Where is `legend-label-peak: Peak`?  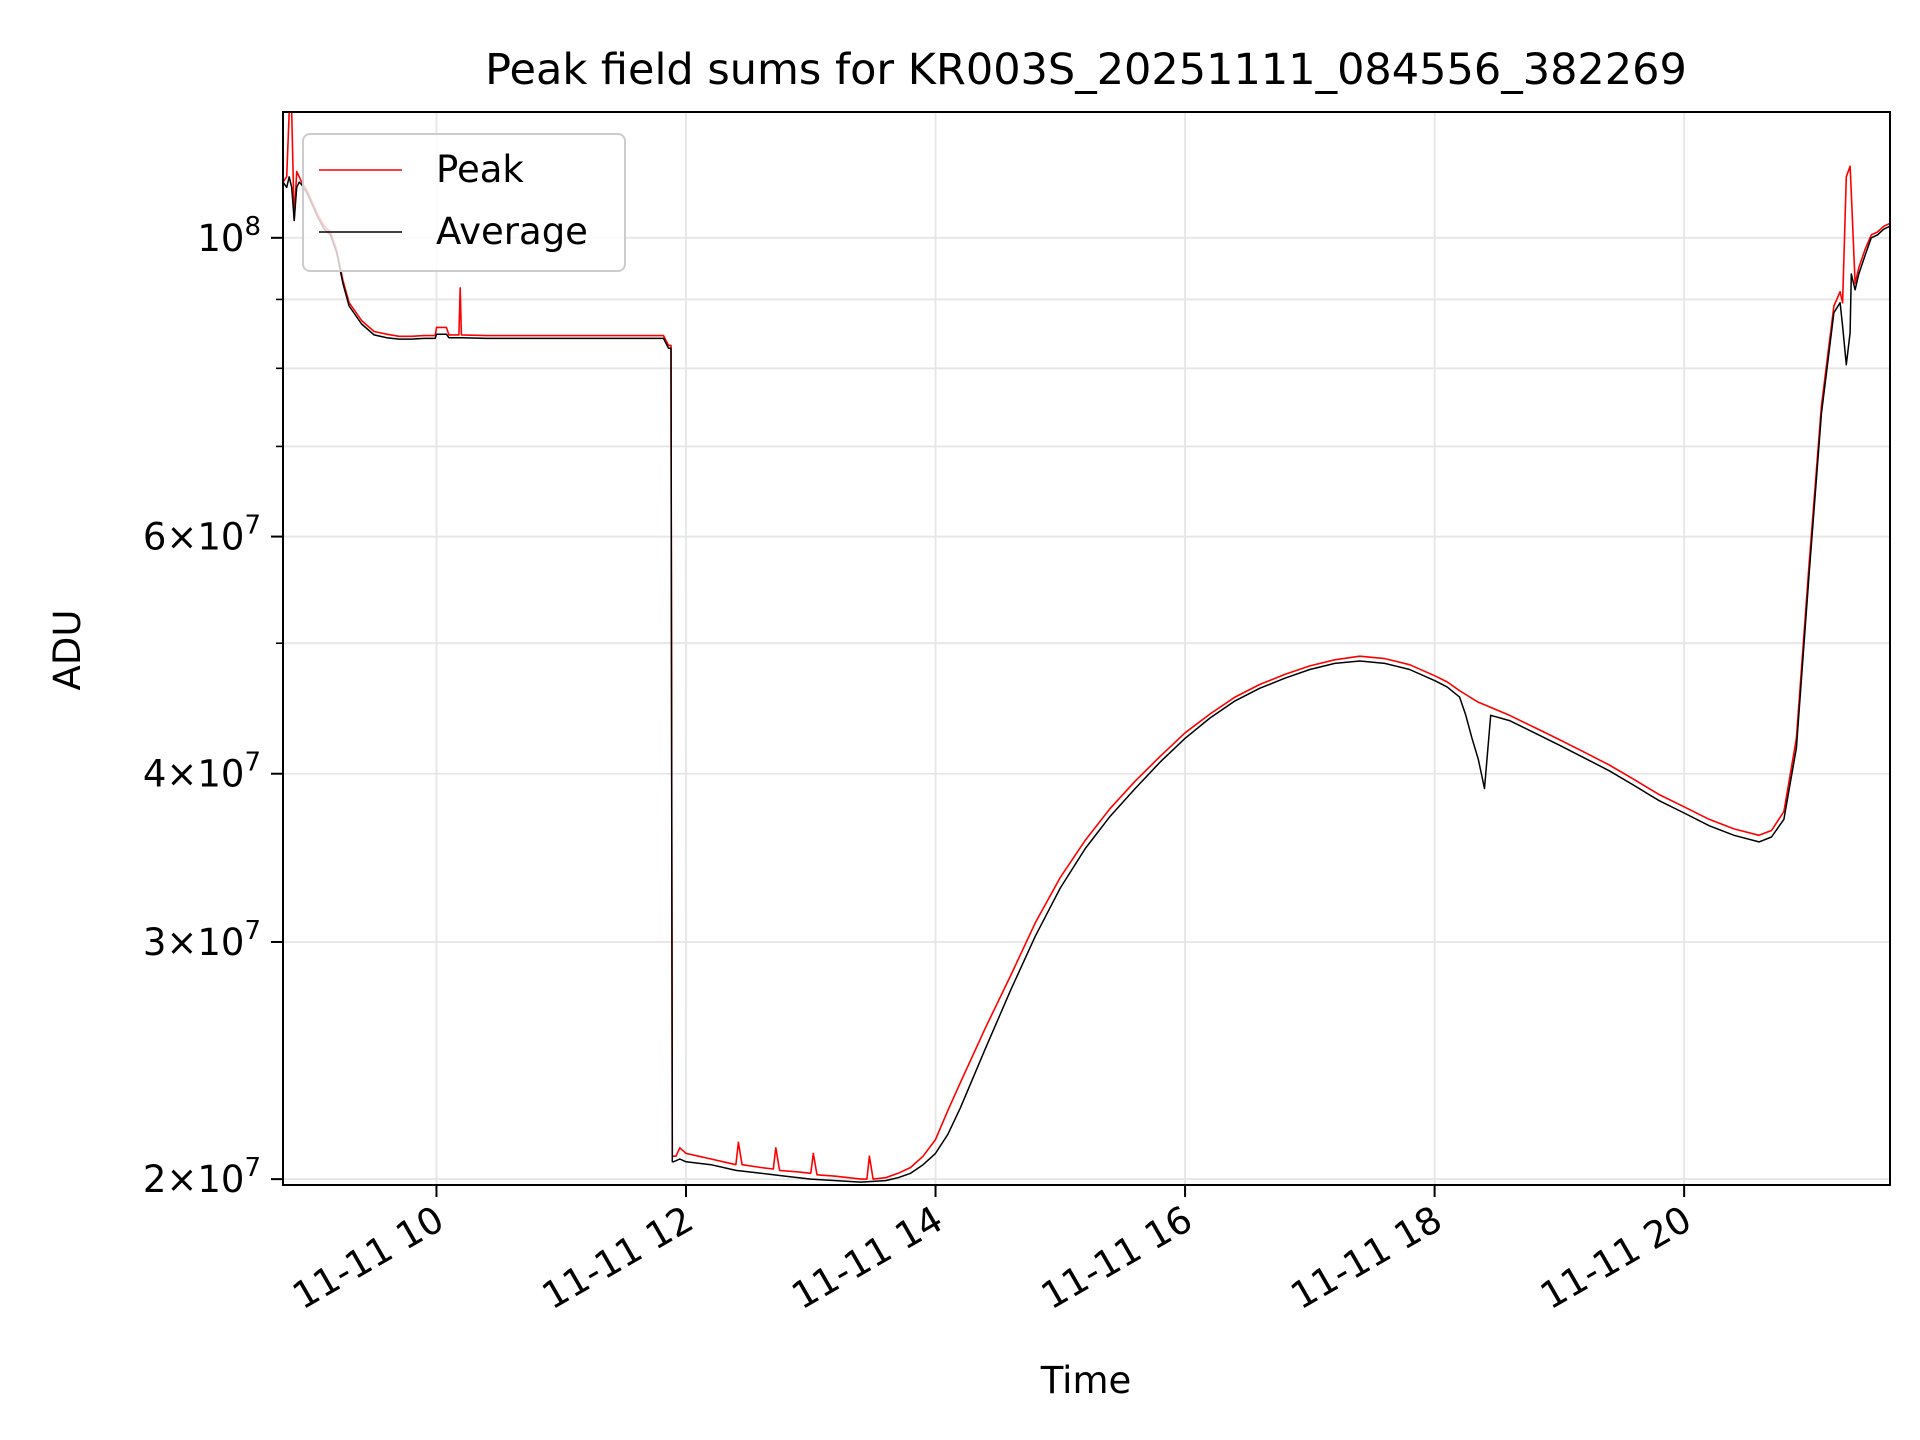 legend-label-peak: Peak is located at coordinates (480, 169).